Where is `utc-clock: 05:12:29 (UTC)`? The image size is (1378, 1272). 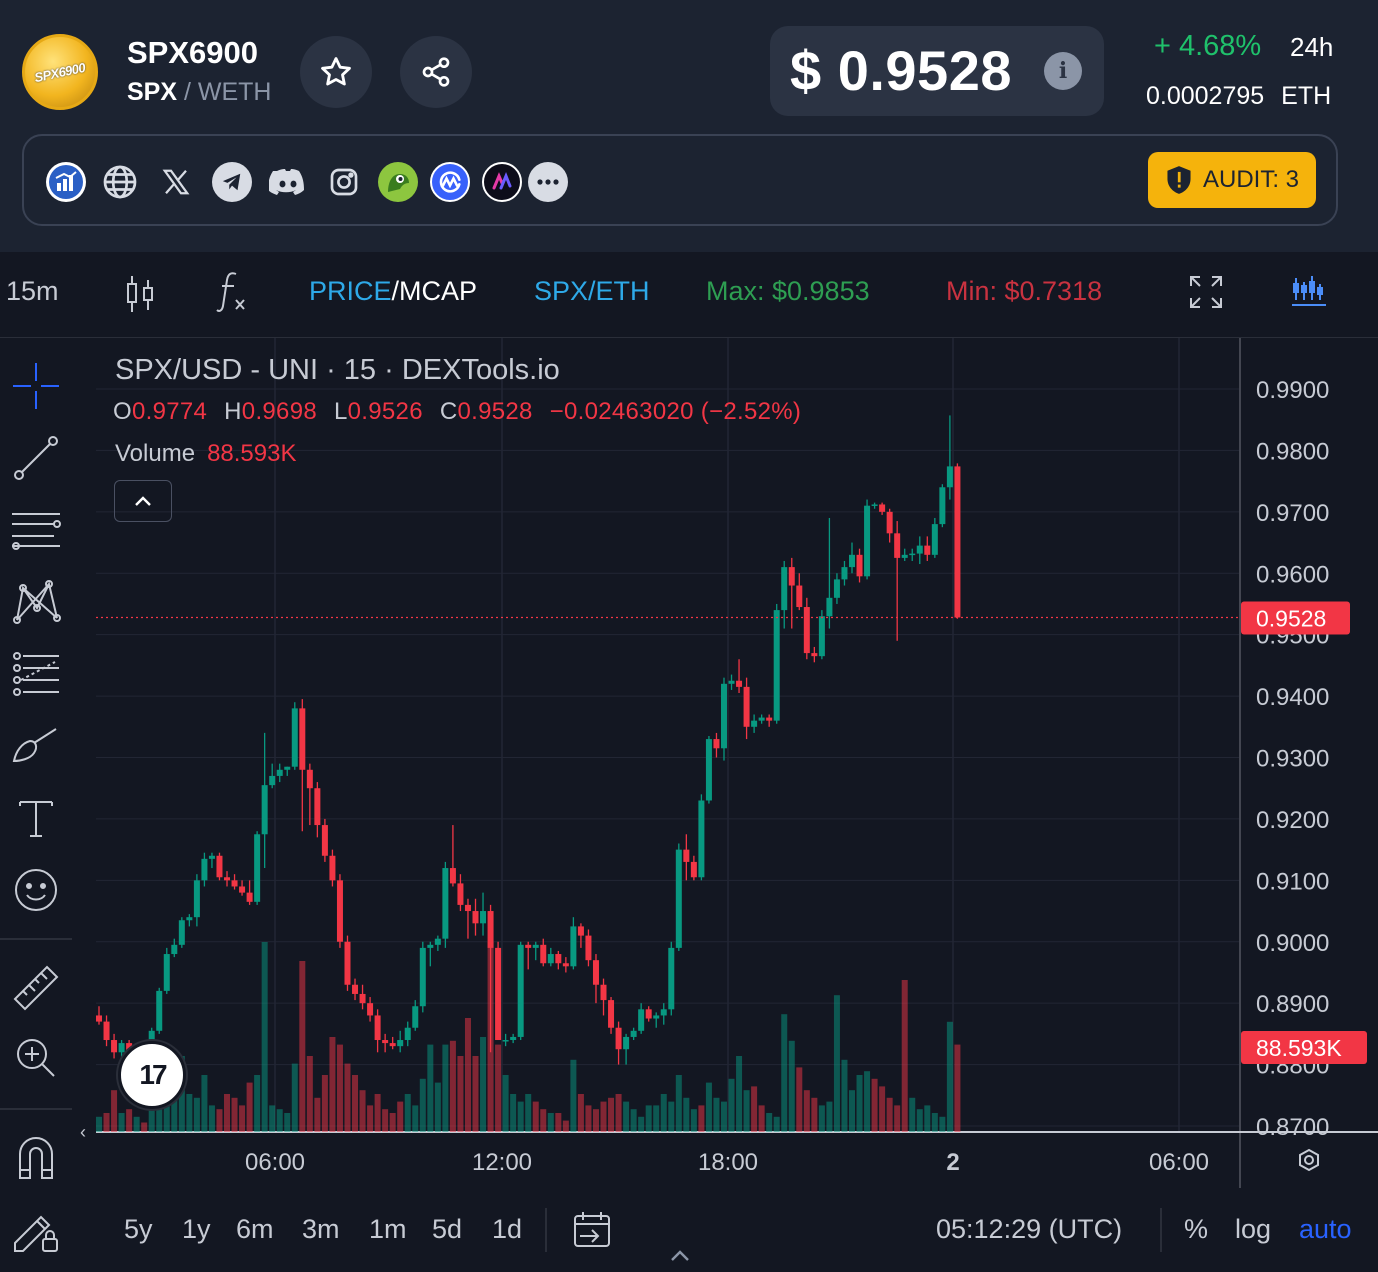
utc-clock: 05:12:29 (UTC) is located at coordinates (1029, 1229).